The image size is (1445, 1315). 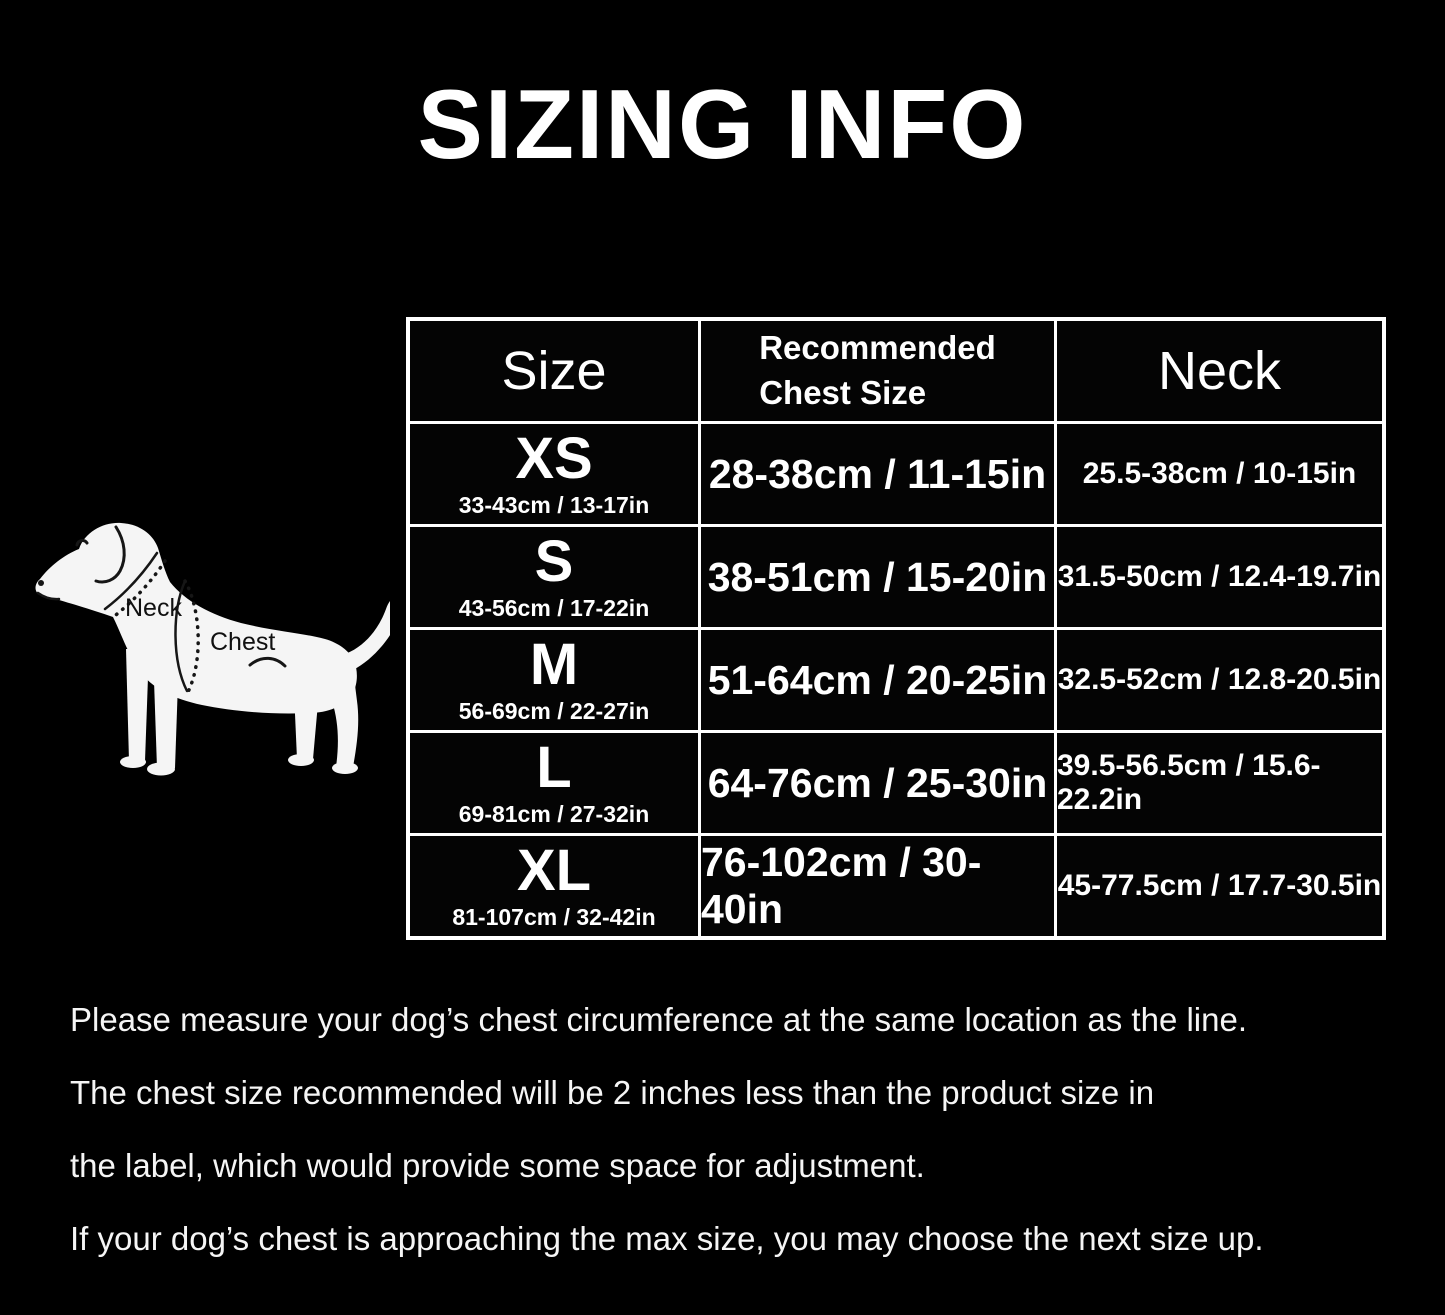 I want to click on table-row-m-size: M 56-69cm / 22-27in, so click(x=554, y=680).